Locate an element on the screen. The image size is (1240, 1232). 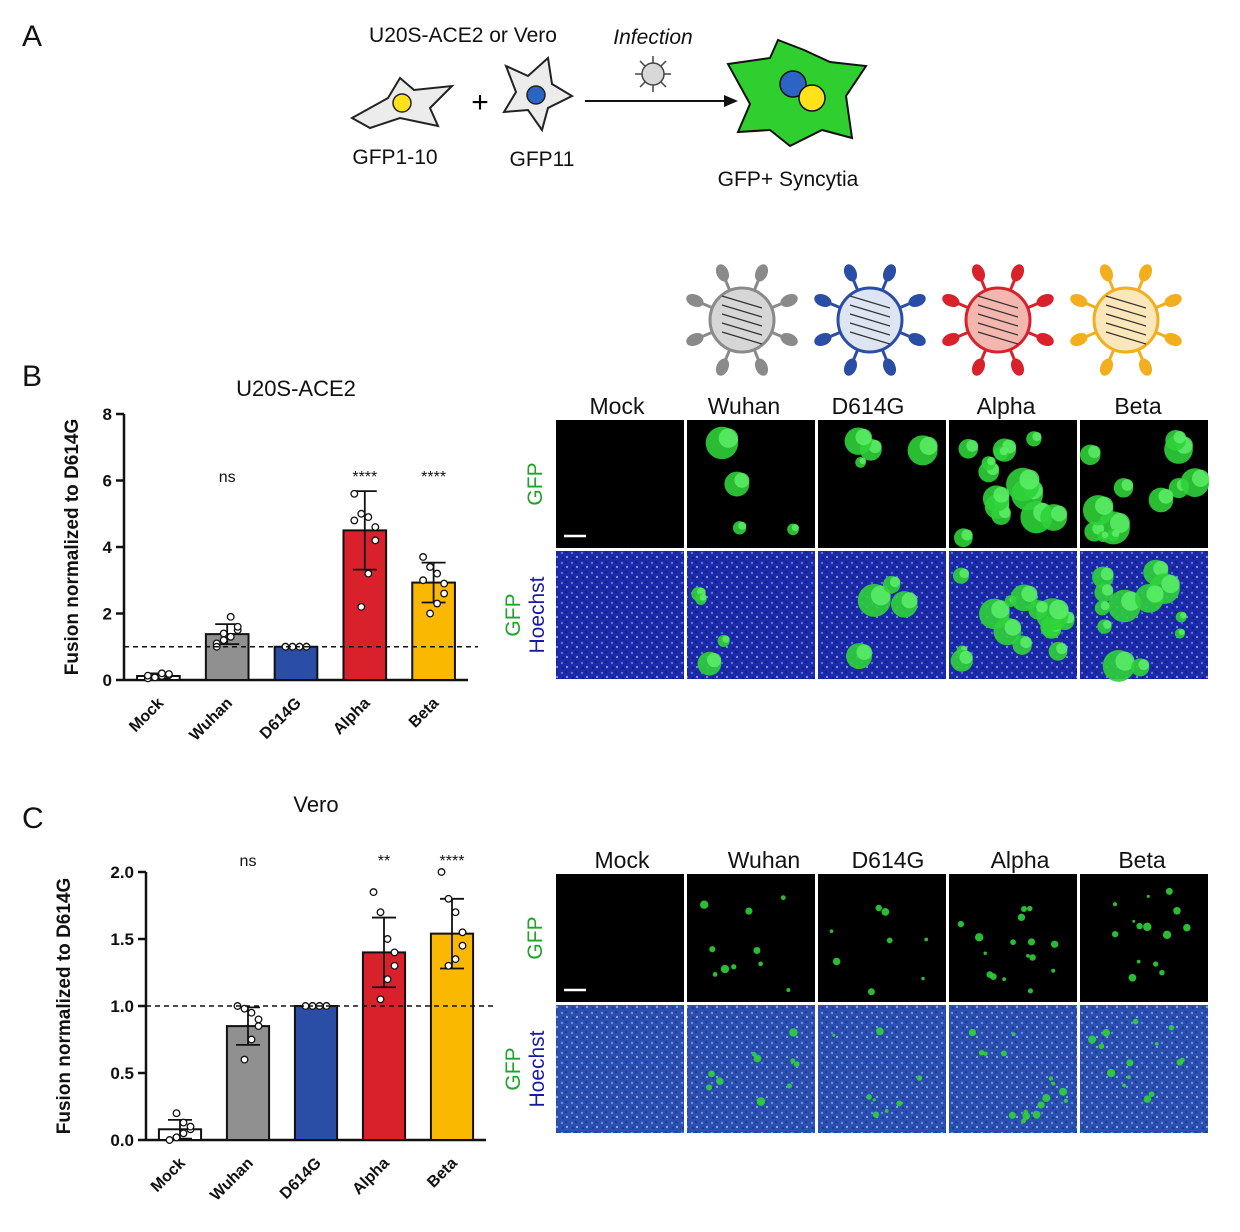
virus-icon-wuhan is located at coordinates (742, 320).